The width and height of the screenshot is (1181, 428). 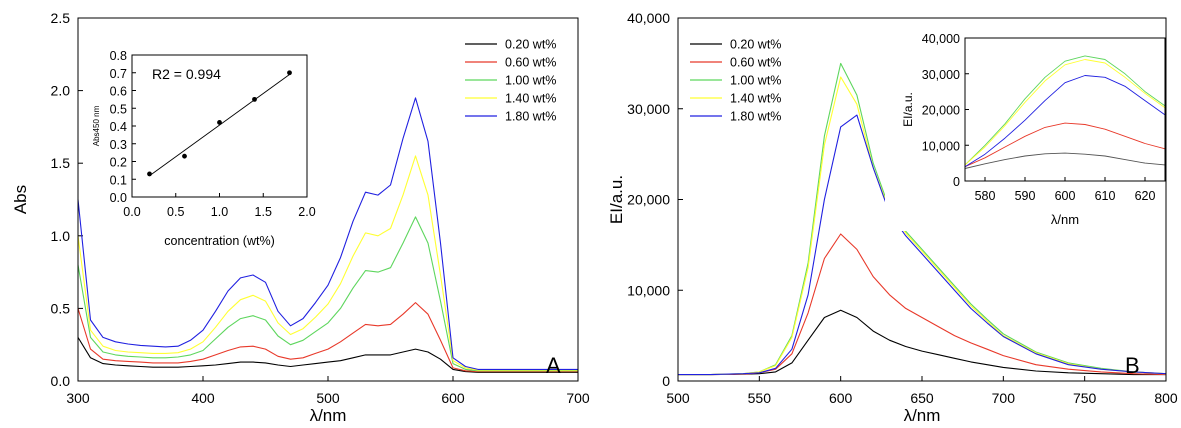 What do you see at coordinates (118, 198) in the screenshot?
I see `panel-a-inset-y-tick-label: 0.0` at bounding box center [118, 198].